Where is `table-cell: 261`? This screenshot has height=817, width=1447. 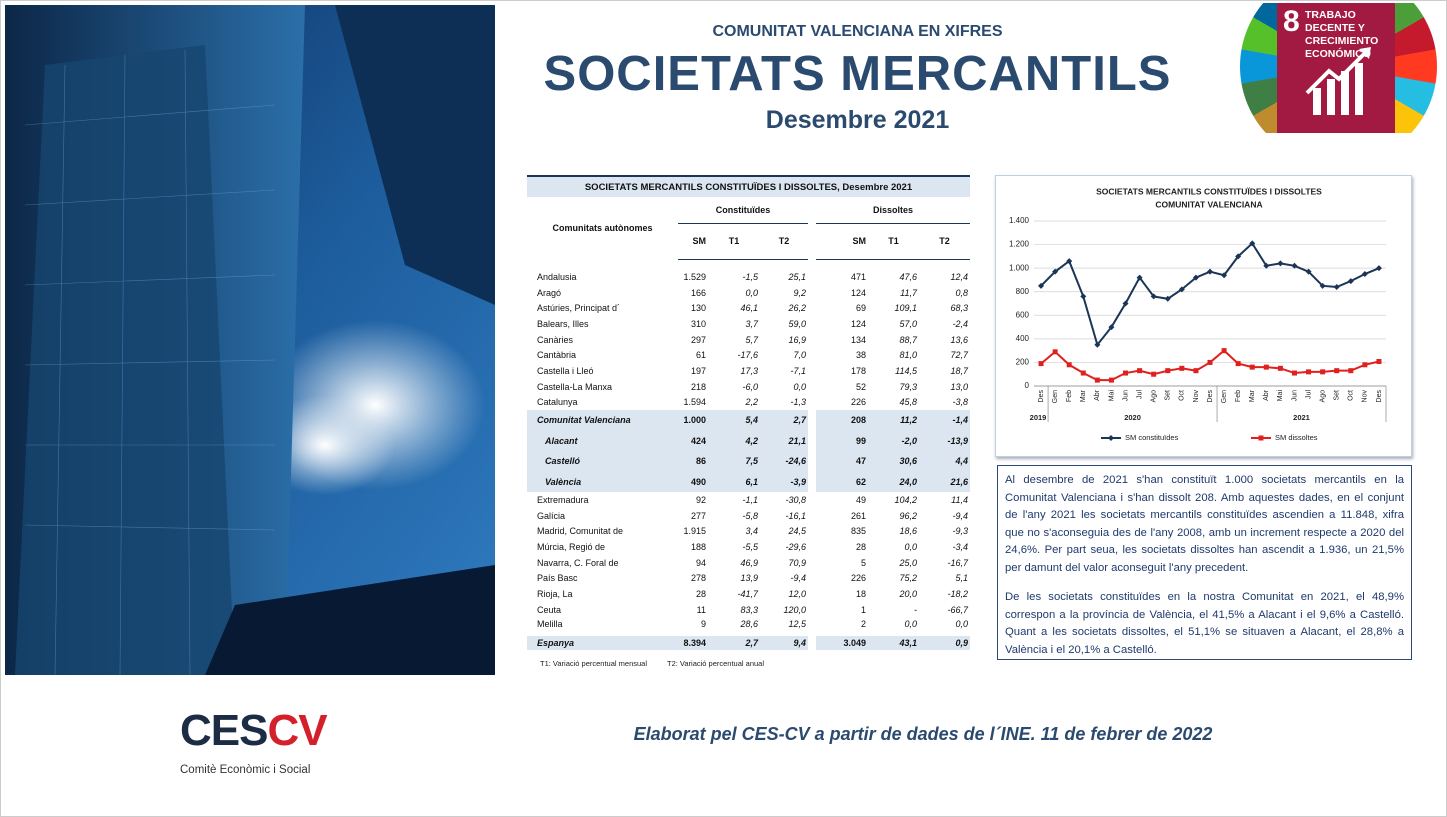 table-cell: 261 is located at coordinates (858, 515).